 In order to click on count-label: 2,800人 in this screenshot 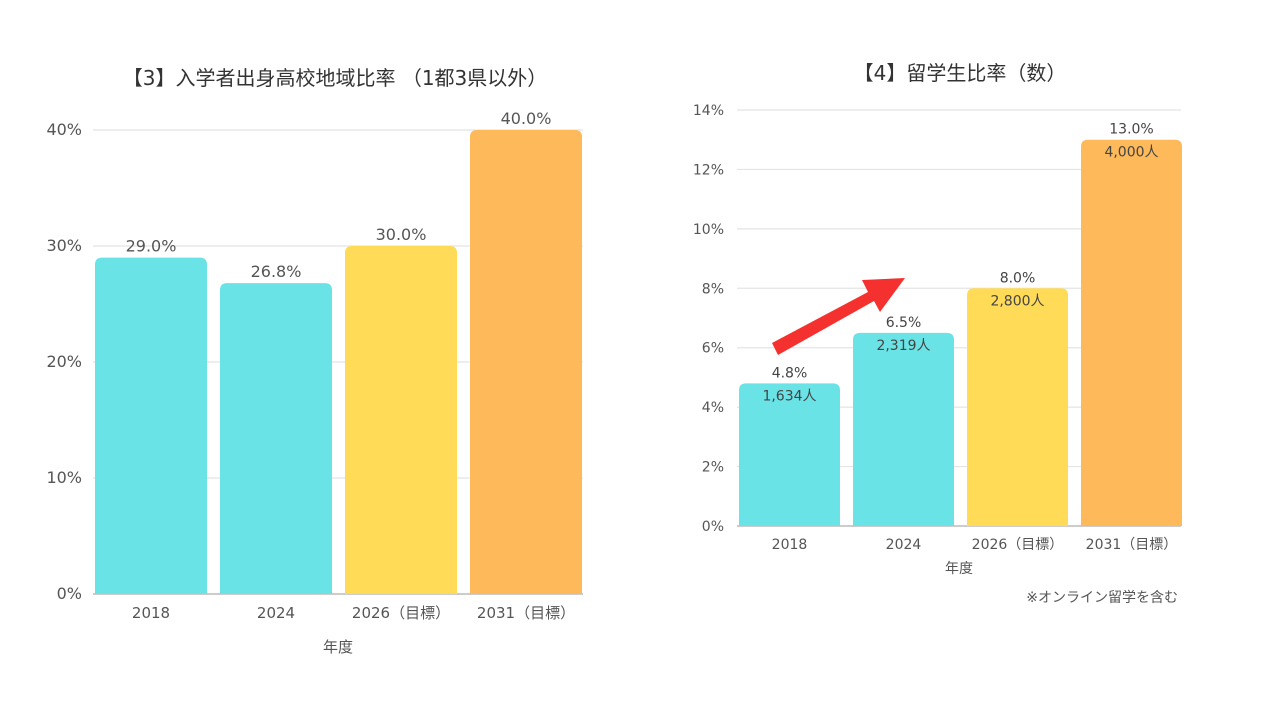, I will do `click(1017, 301)`.